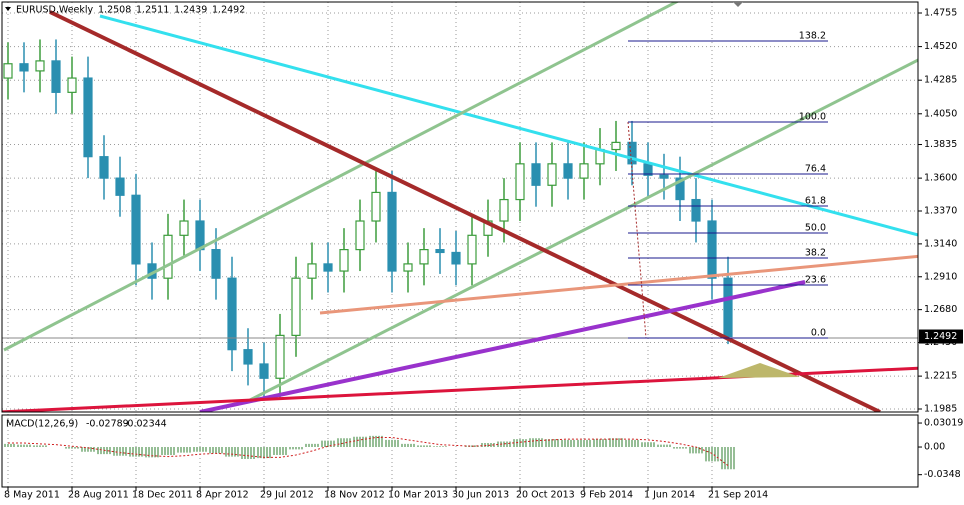 This screenshot has height=505, width=964. What do you see at coordinates (222, 495) in the screenshot?
I see `x-tick-label: 8 Apr 2012` at bounding box center [222, 495].